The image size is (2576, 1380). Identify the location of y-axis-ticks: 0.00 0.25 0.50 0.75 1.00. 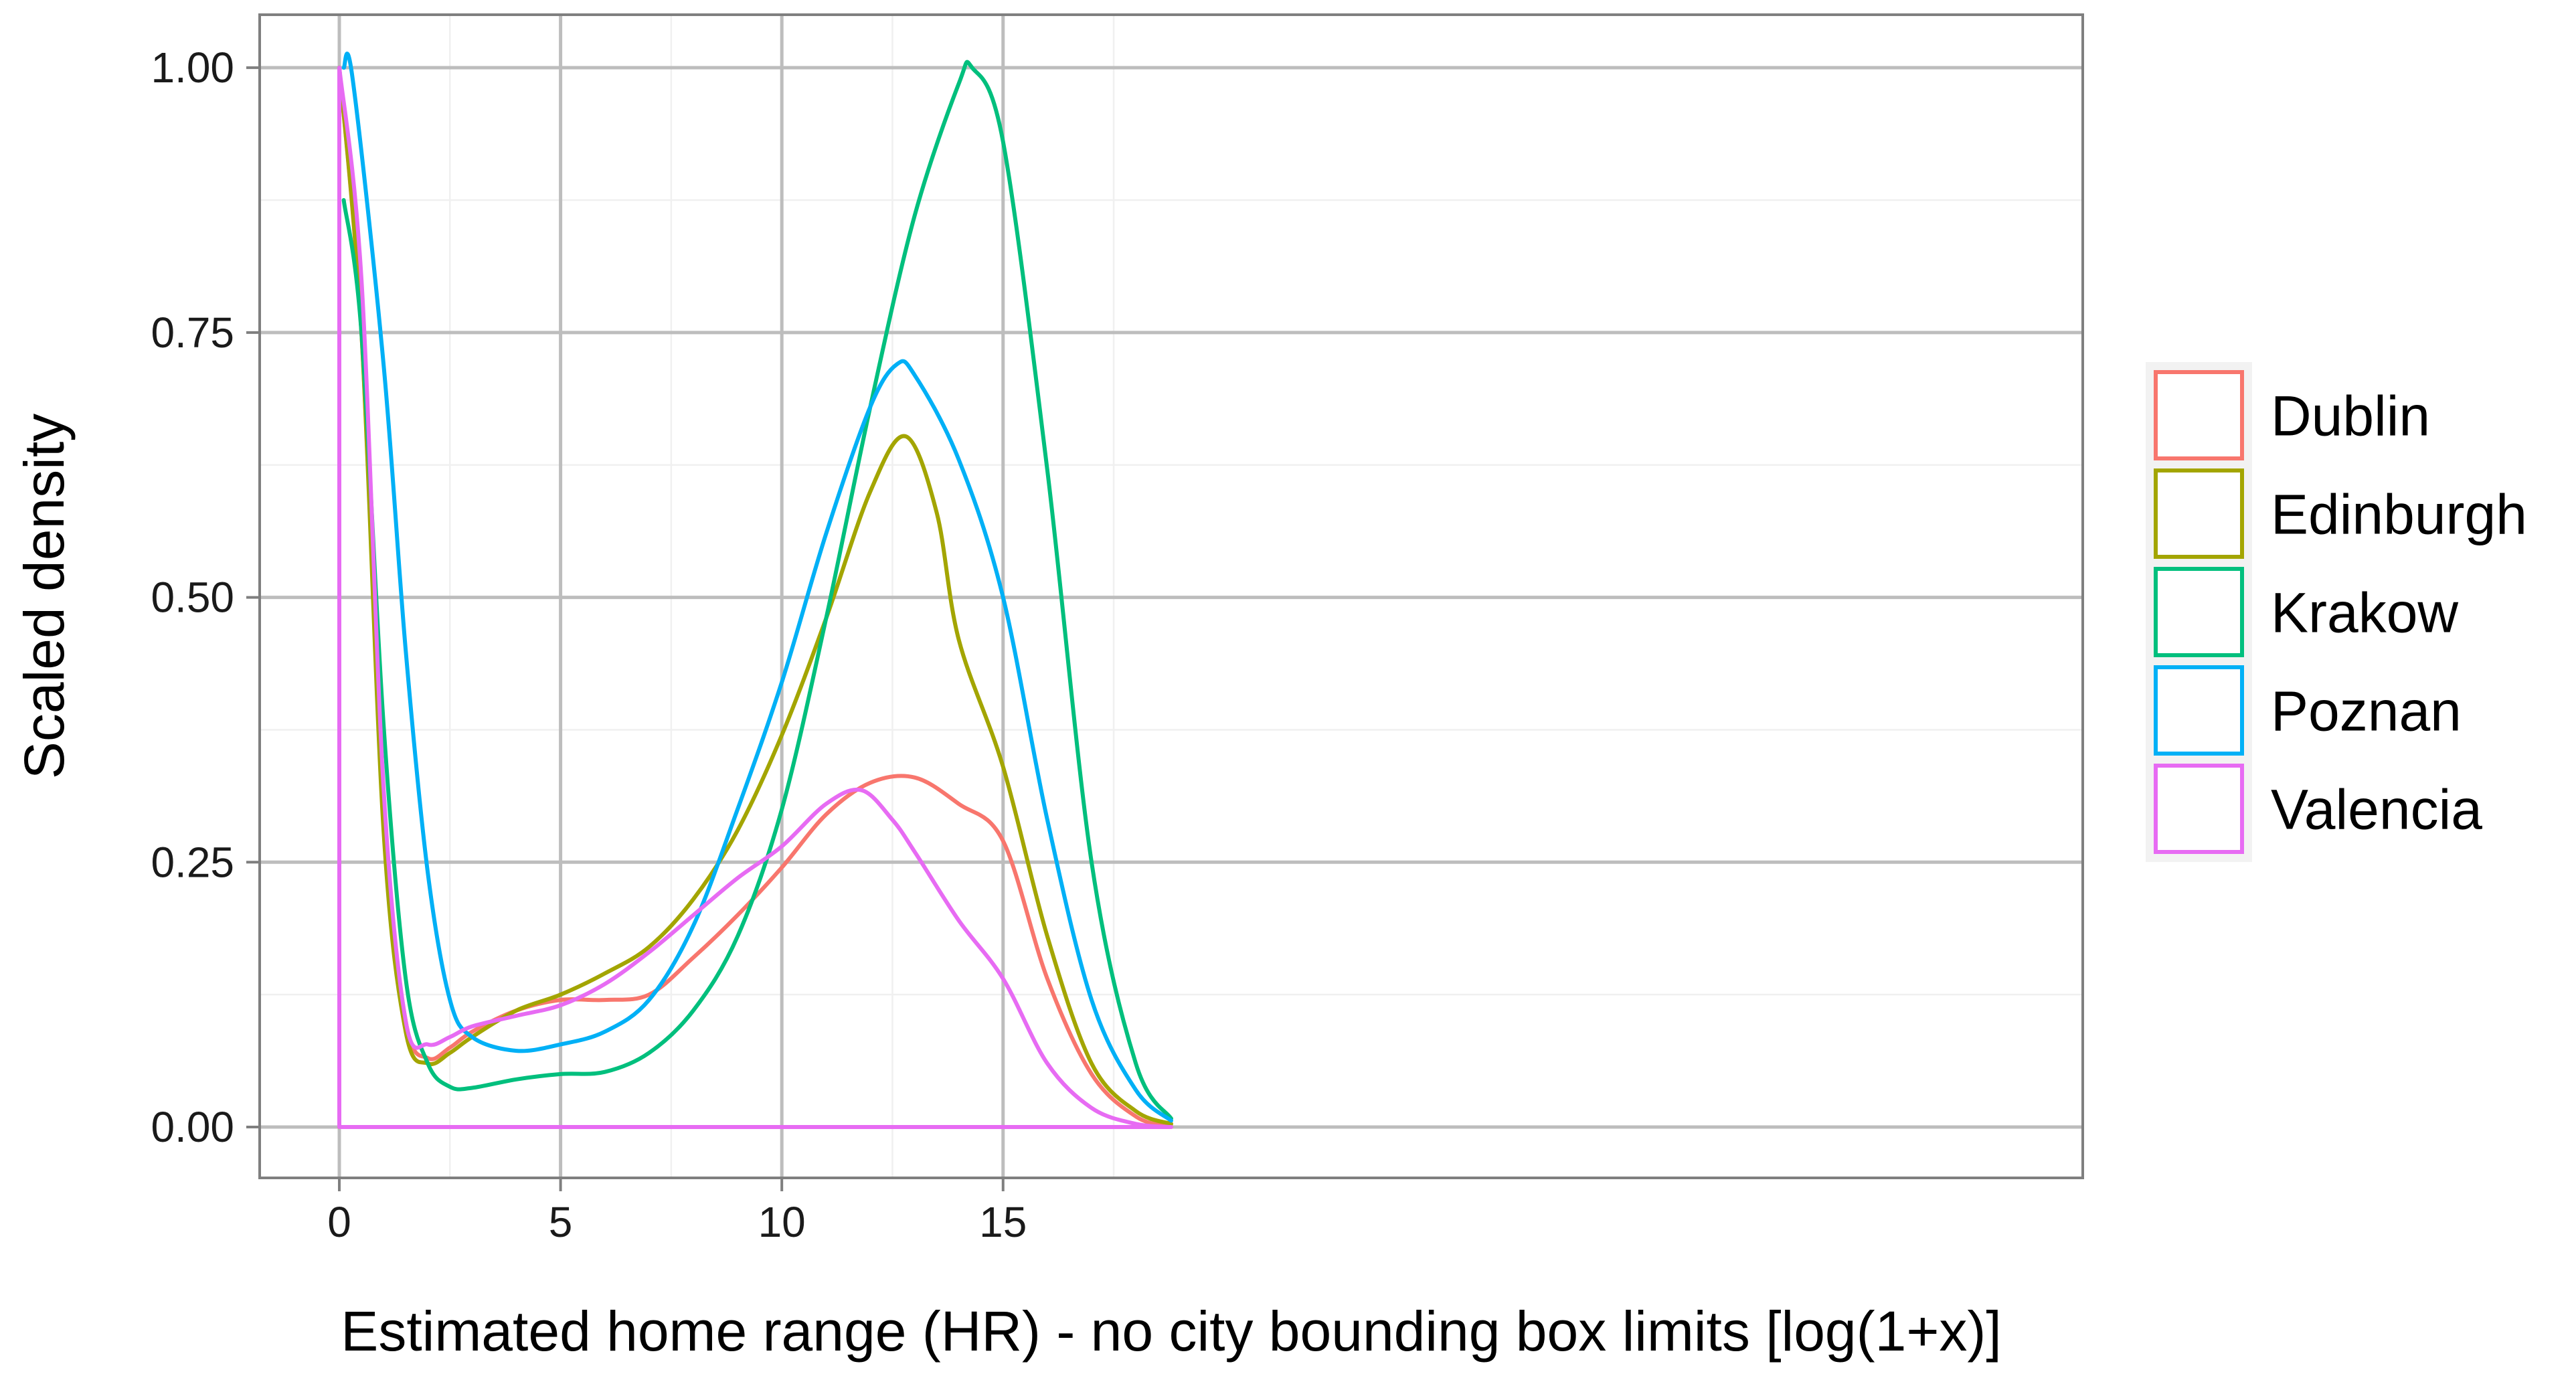
(205, 597).